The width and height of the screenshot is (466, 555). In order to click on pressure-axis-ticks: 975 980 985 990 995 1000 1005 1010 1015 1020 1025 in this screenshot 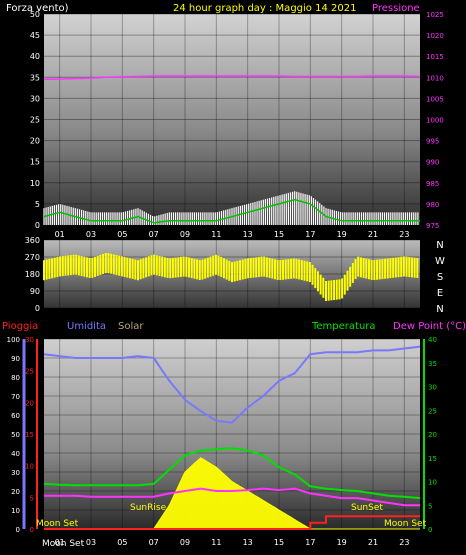, I will do `click(435, 120)`.